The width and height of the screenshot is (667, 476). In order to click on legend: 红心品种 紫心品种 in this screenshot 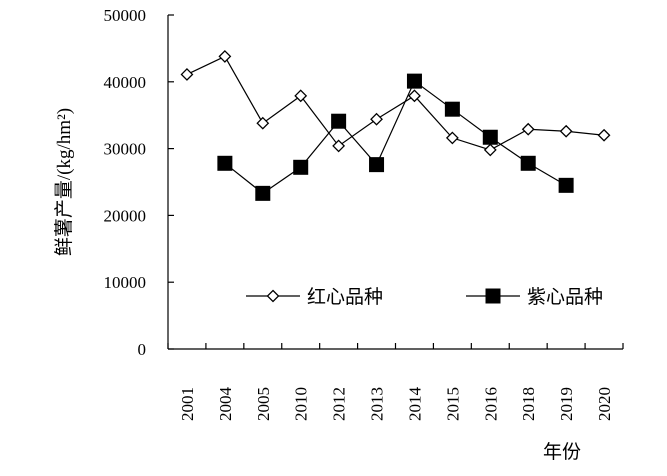, I will do `click(424, 297)`.